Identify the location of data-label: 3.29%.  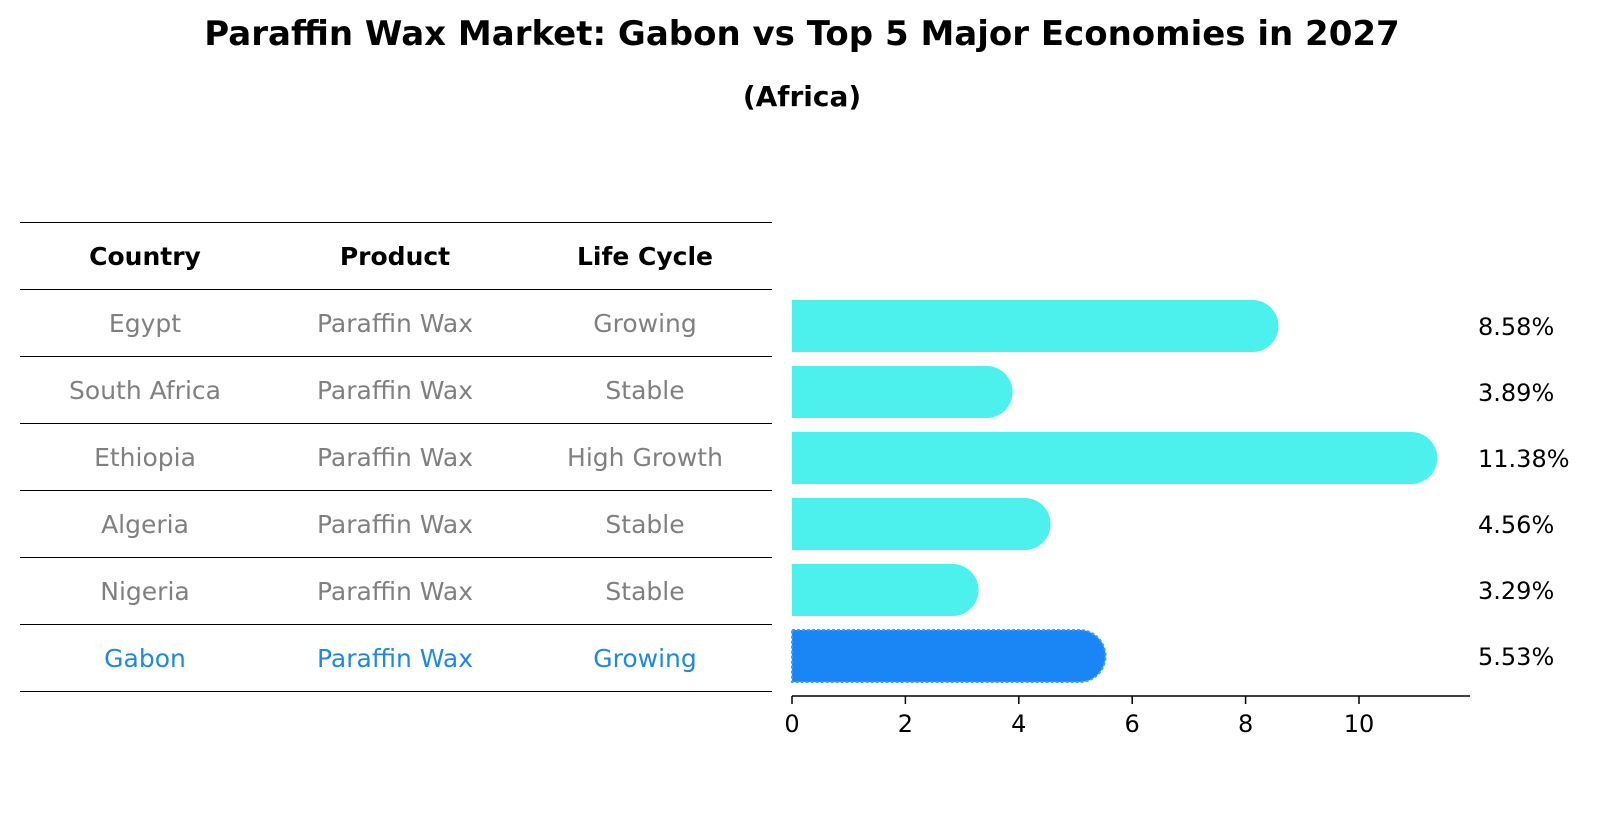
(1516, 591).